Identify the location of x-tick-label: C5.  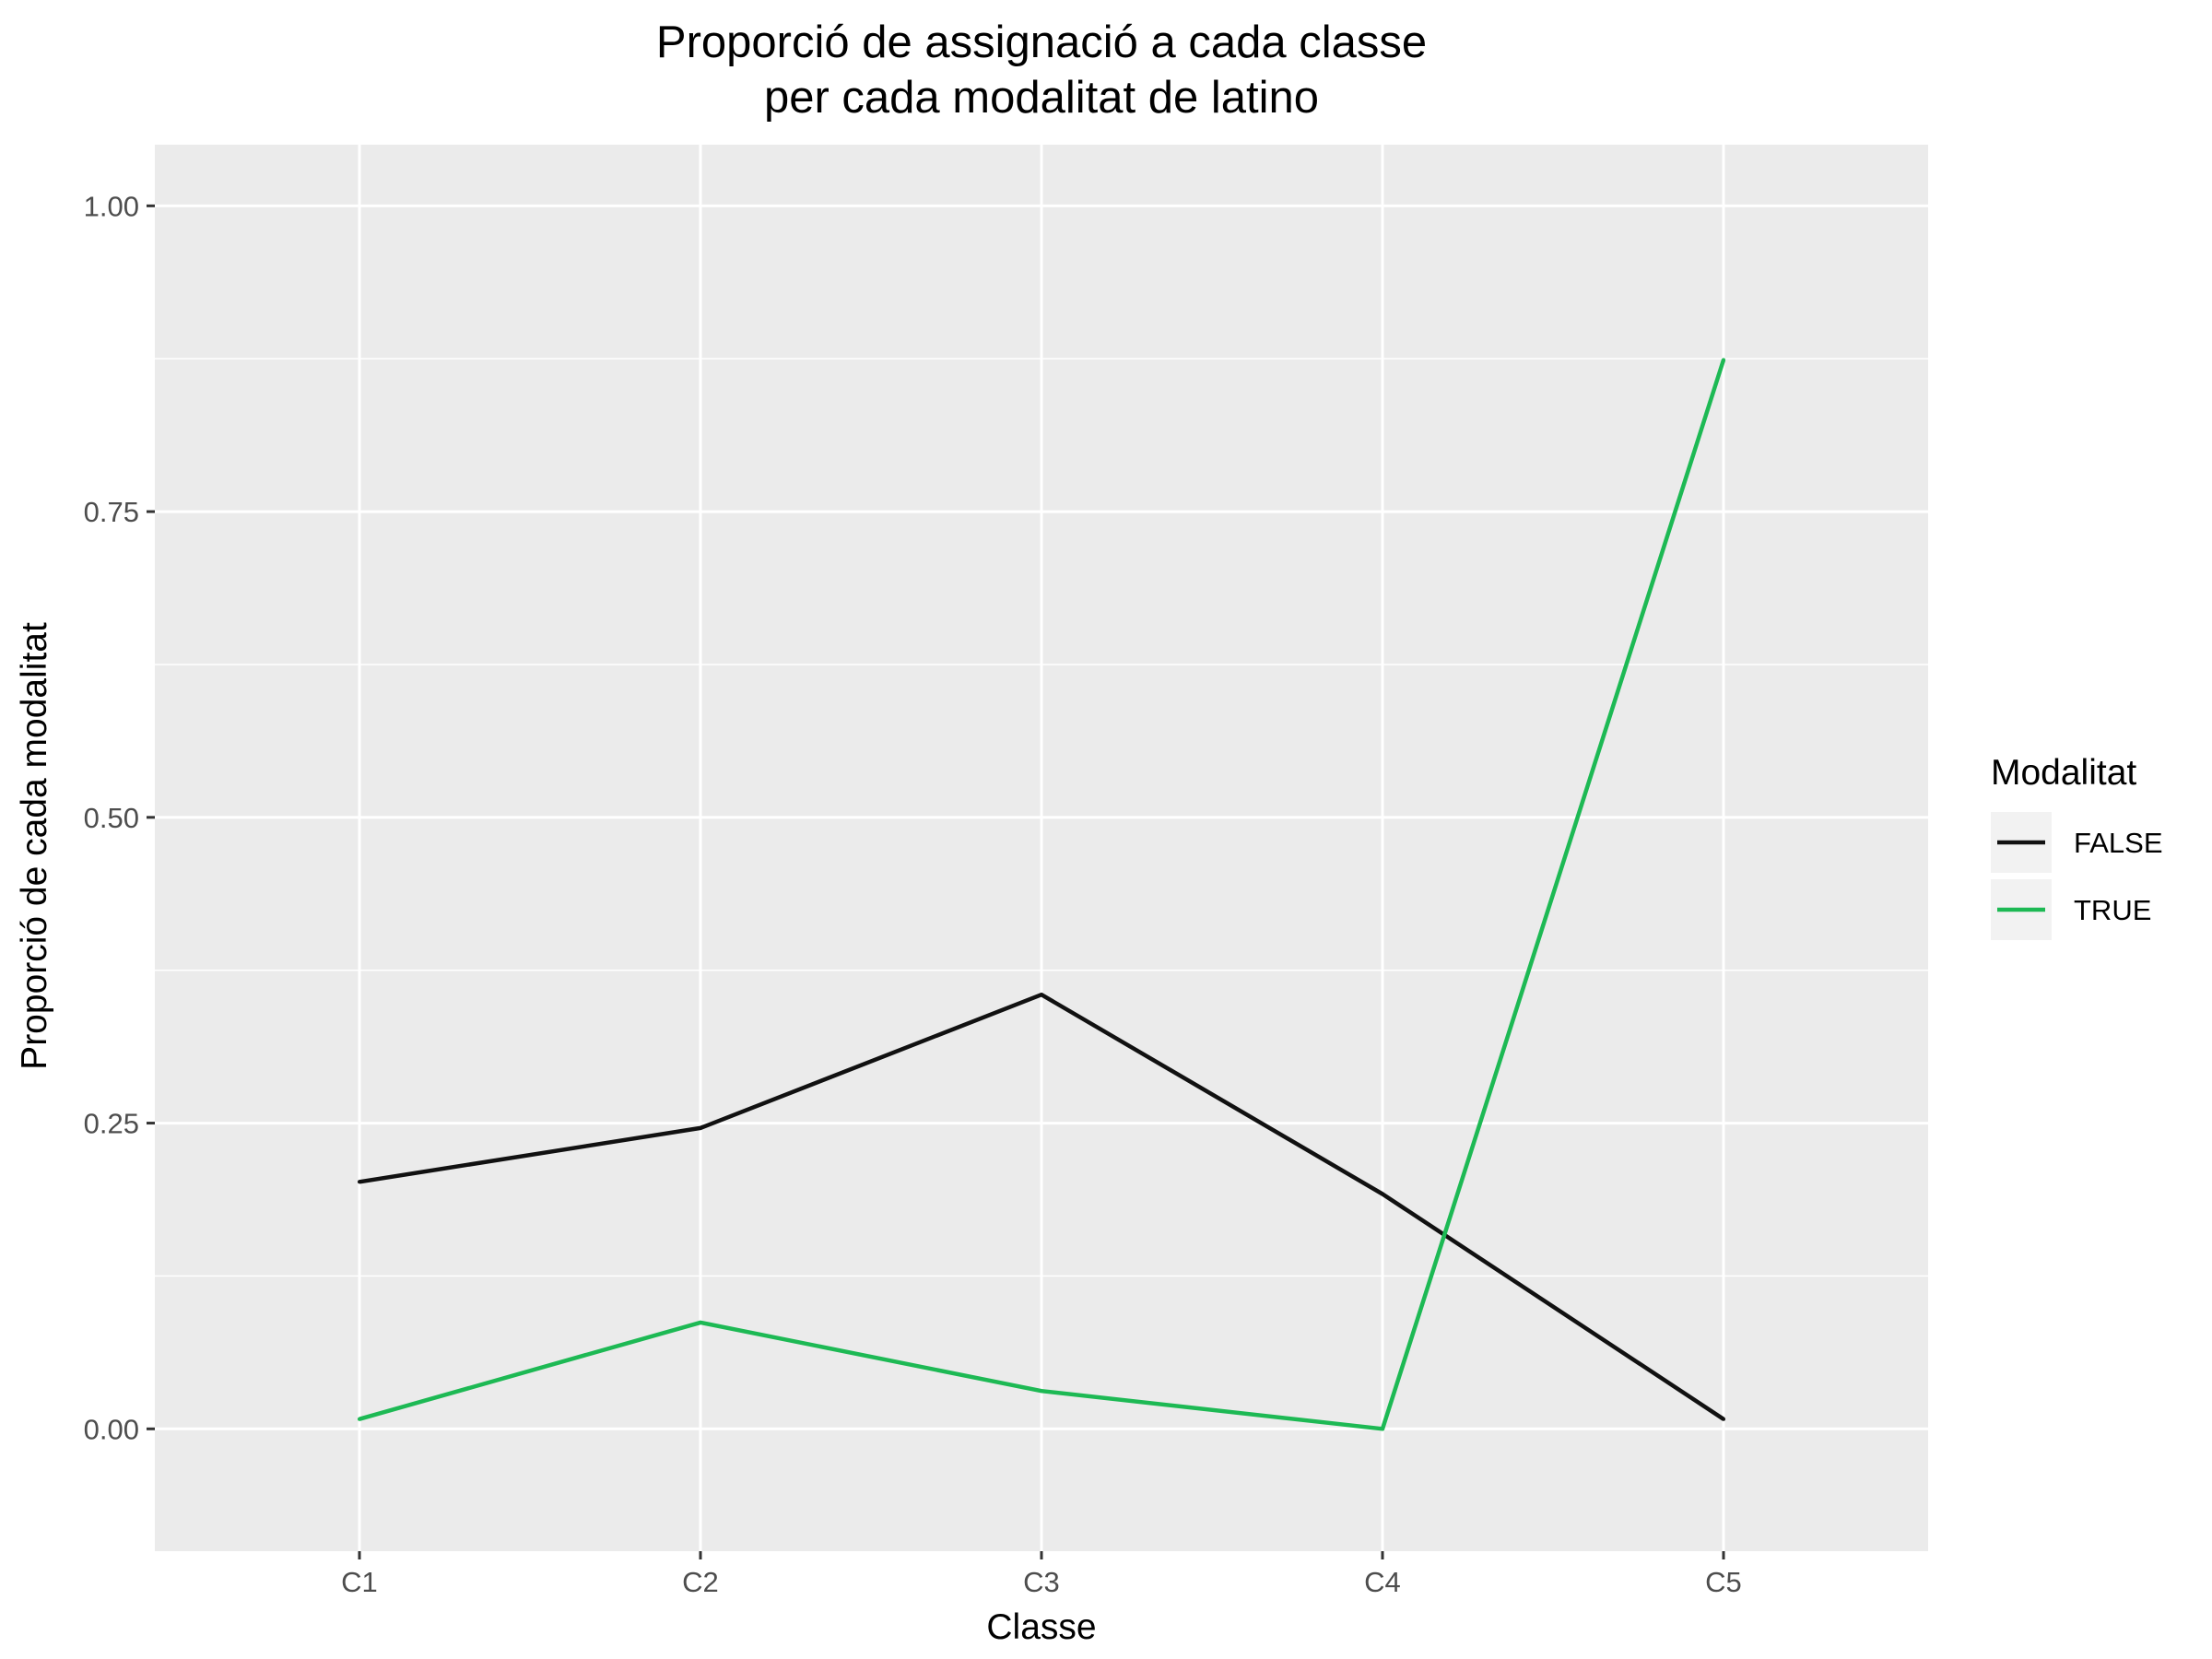
(1723, 1582).